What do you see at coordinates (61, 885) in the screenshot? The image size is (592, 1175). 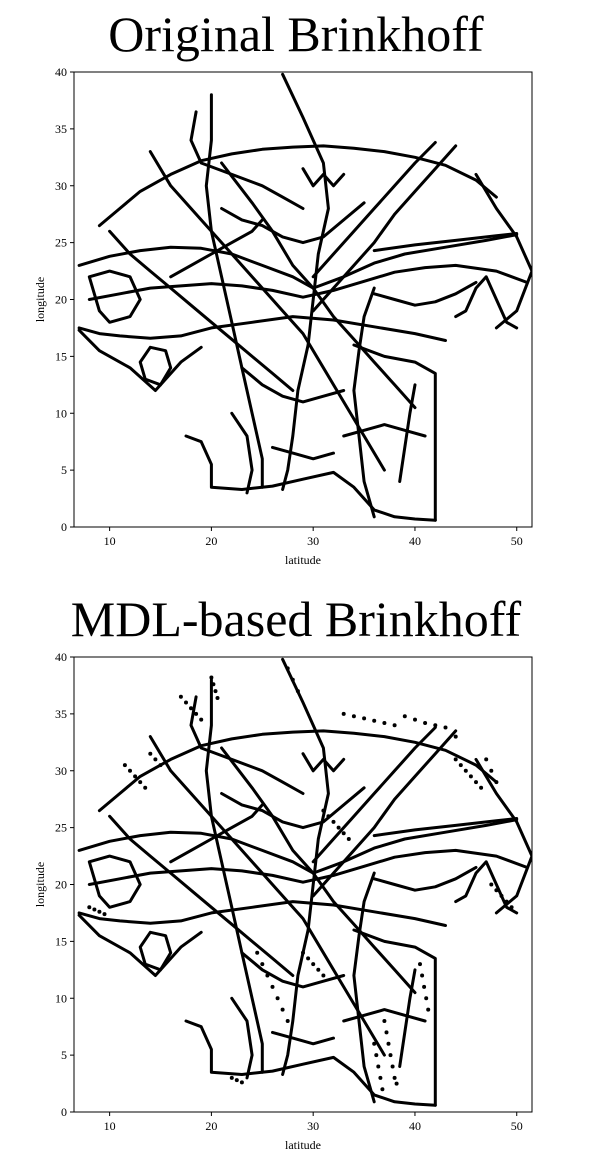 I see `y-tick-label: 20` at bounding box center [61, 885].